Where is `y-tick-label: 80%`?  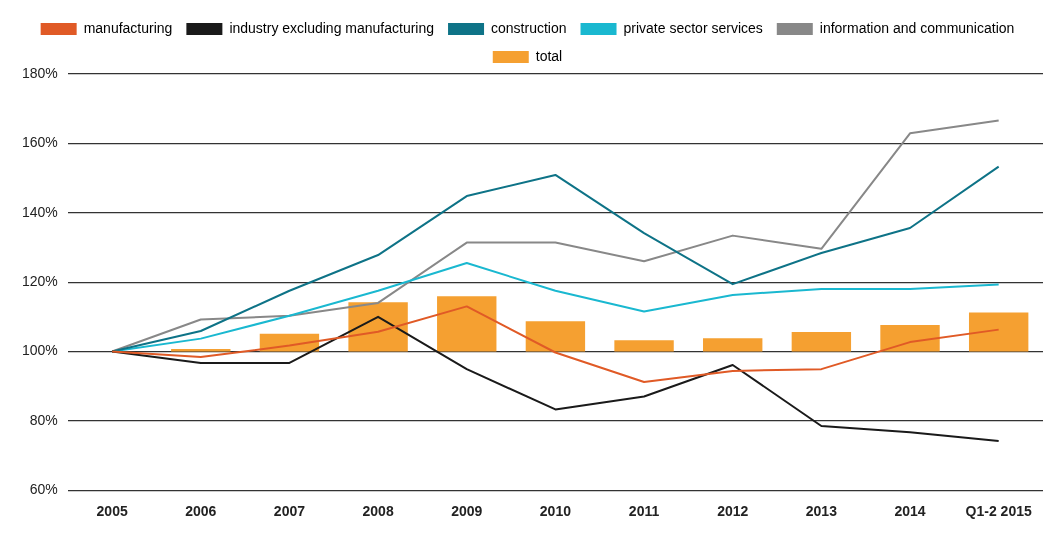 y-tick-label: 80% is located at coordinates (43, 419).